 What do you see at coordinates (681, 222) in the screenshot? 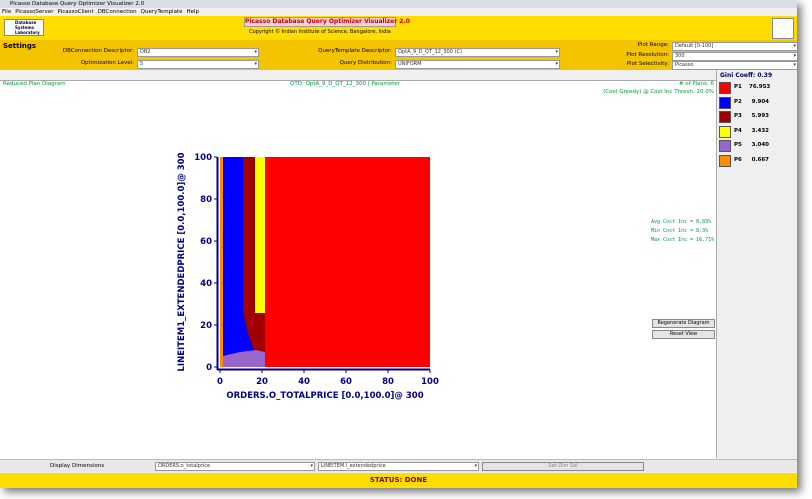
I see `cost-stat: Avg Cost Inc = 8.03%` at bounding box center [681, 222].